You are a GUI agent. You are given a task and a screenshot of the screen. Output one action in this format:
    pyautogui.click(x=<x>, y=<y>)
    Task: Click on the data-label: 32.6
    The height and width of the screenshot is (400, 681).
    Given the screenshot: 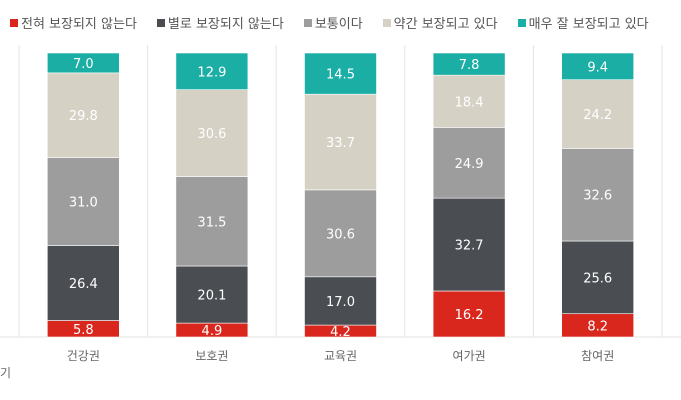 What is the action you would take?
    pyautogui.click(x=597, y=196)
    